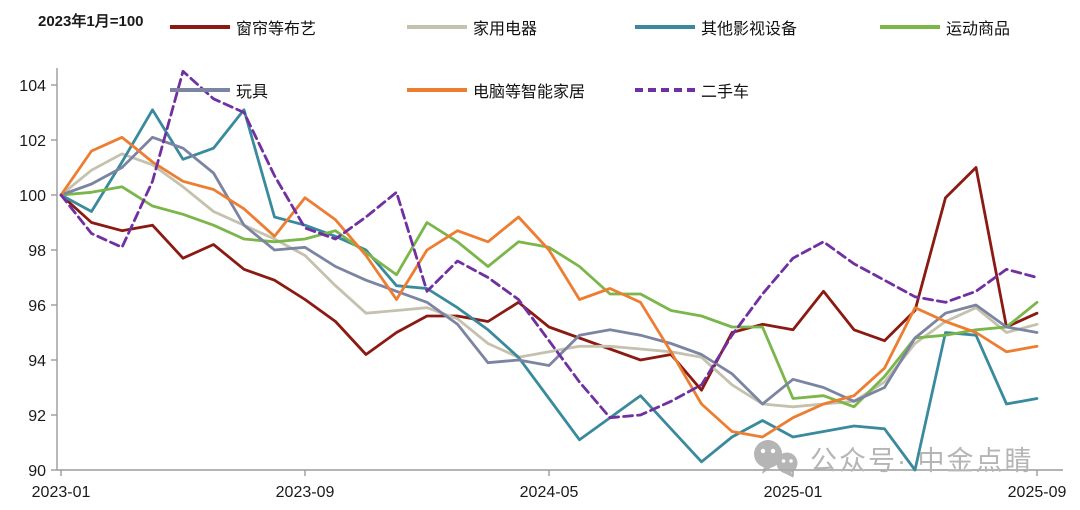  Describe the element at coordinates (945, 27) in the screenshot. I see `legend-item-运动商品: 运动商品` at that location.